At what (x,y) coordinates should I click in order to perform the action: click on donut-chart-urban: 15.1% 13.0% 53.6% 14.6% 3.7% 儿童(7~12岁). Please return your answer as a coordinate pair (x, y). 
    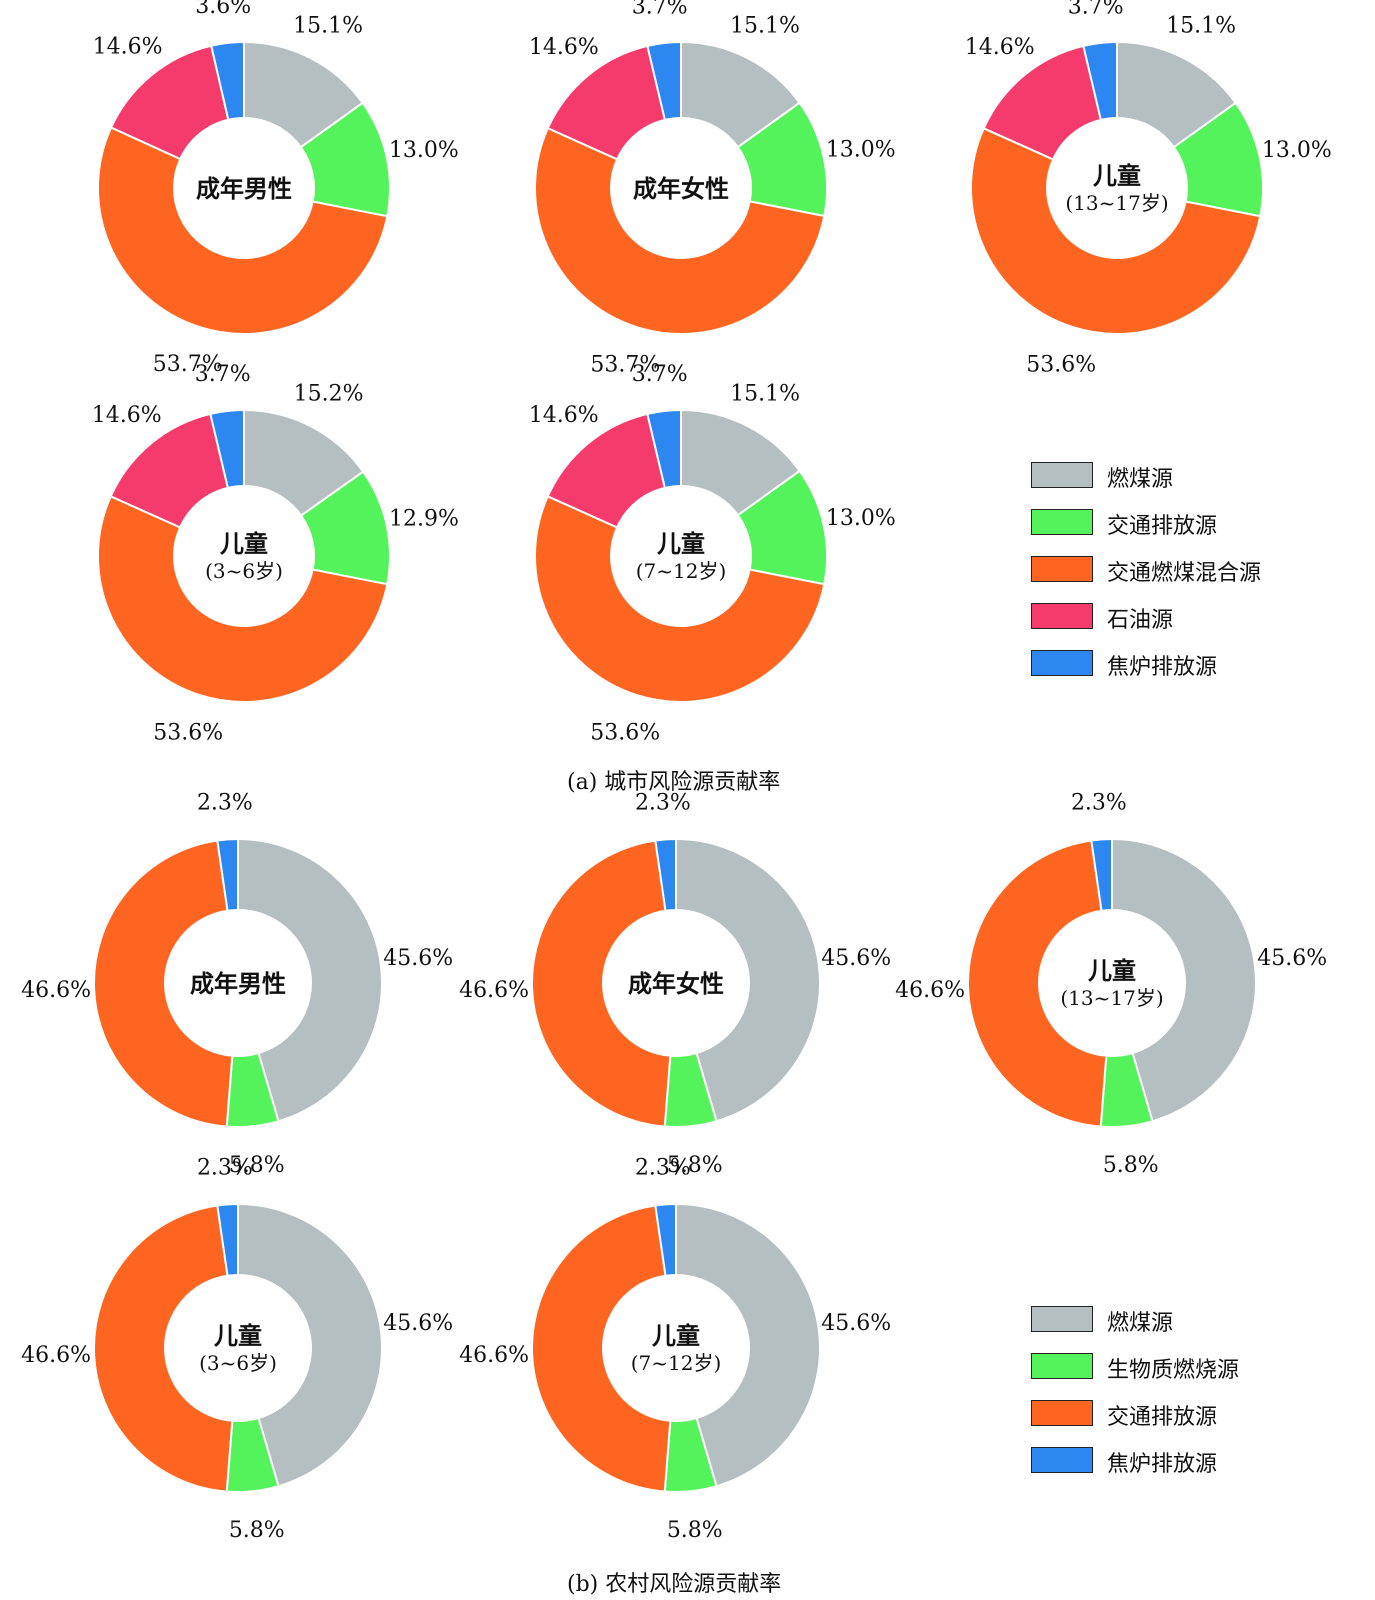
    Looking at the image, I should click on (712, 553).